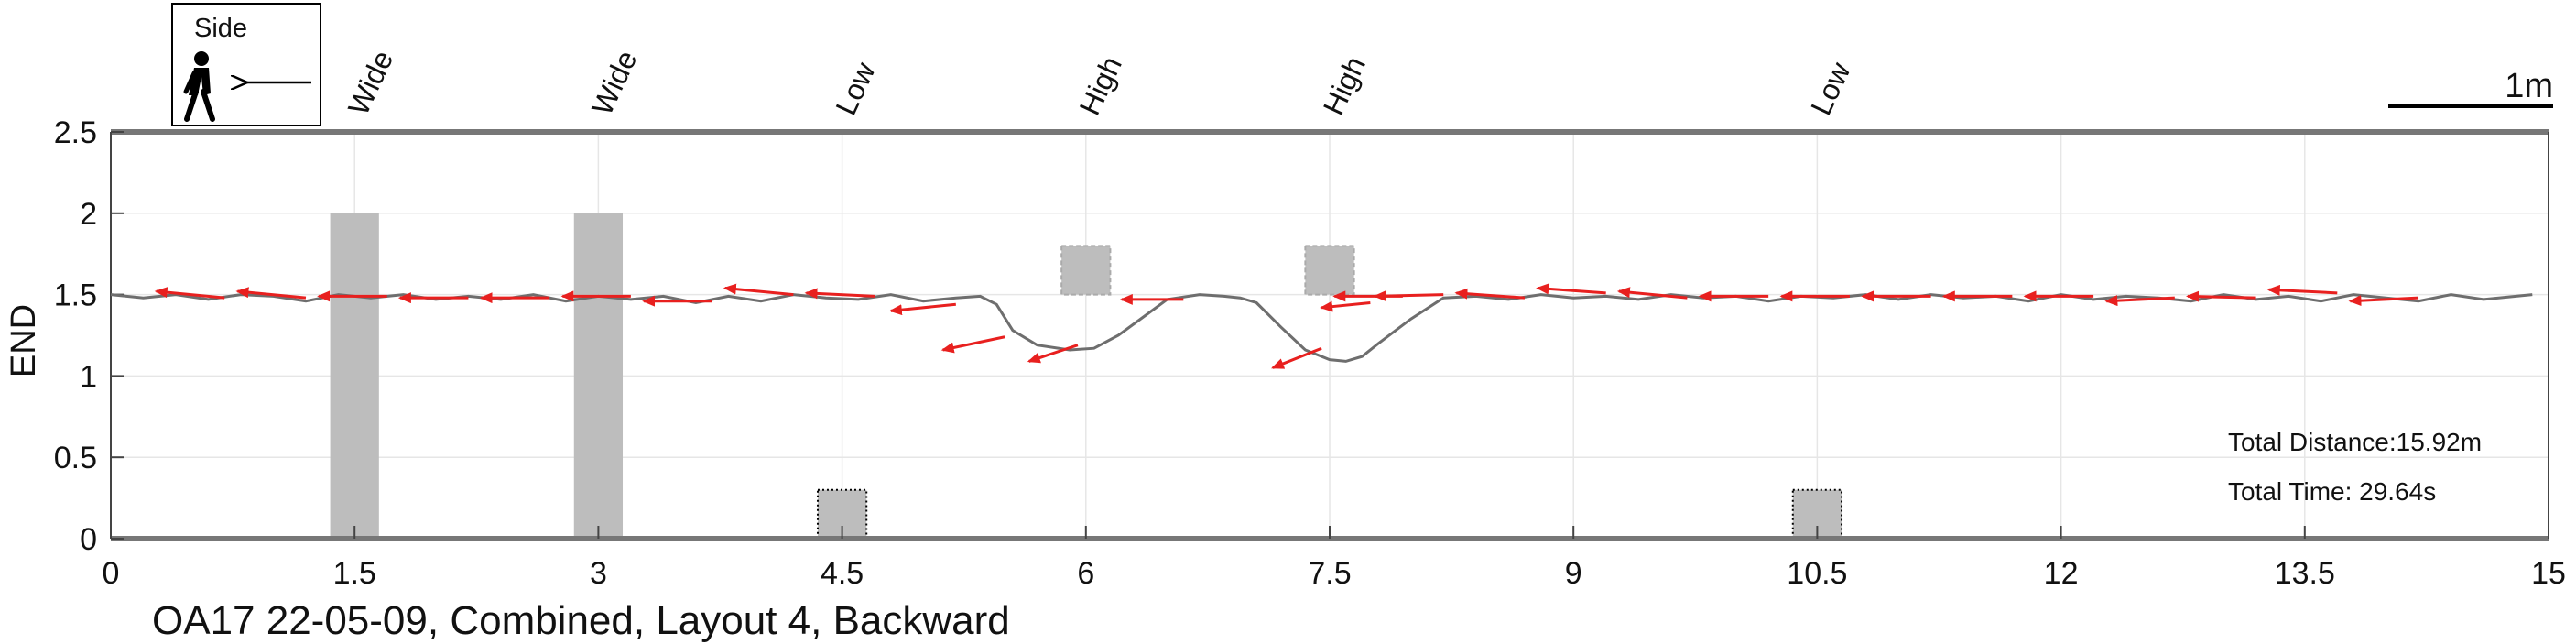 This screenshot has height=644, width=2576. What do you see at coordinates (88, 215) in the screenshot?
I see `y-tick-label: 2` at bounding box center [88, 215].